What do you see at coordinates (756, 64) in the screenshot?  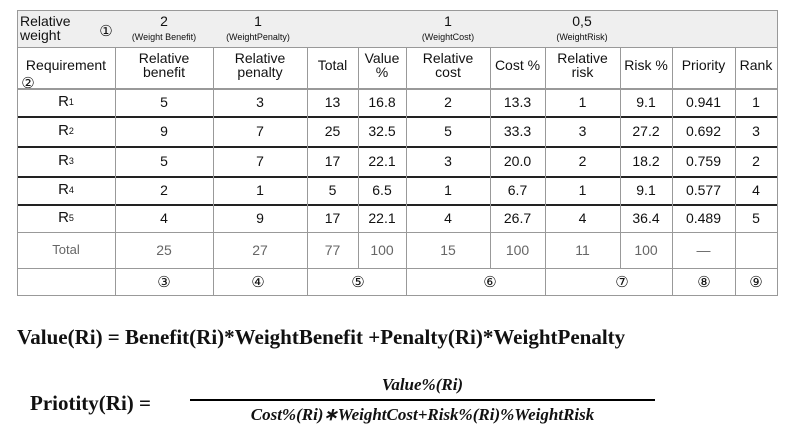 I see `column-header: Rank` at bounding box center [756, 64].